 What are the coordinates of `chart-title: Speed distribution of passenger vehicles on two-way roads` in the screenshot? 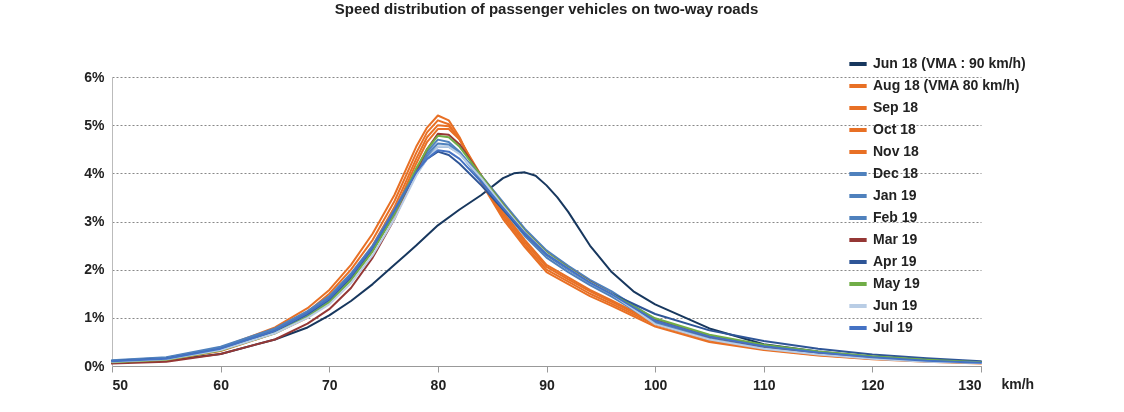 It's located at (546, 8).